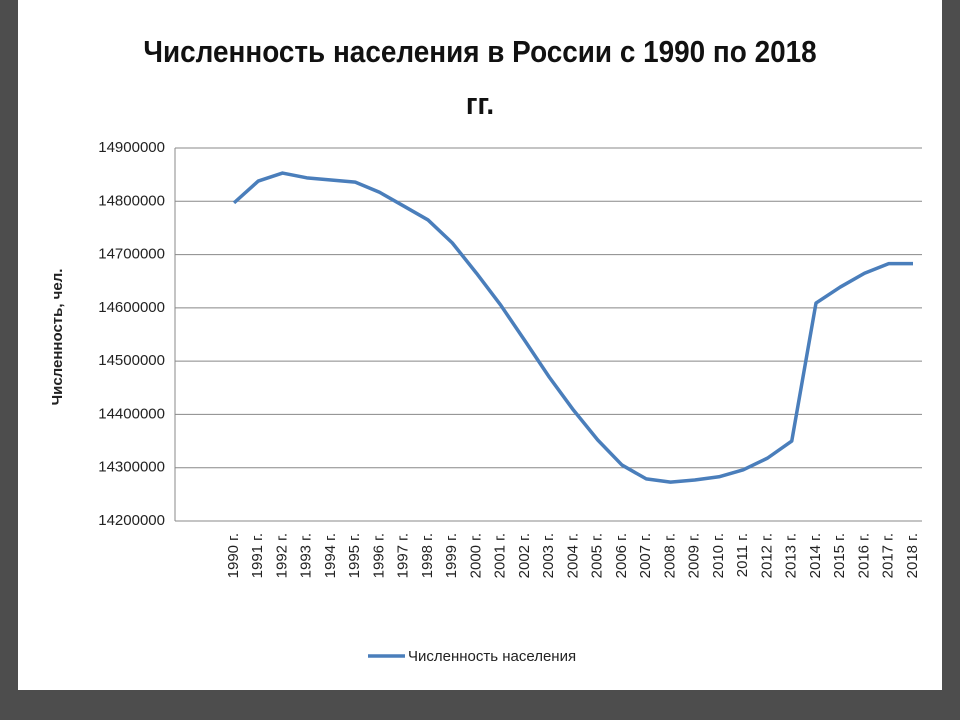 The height and width of the screenshot is (720, 960). Describe the element at coordinates (500, 555) in the screenshot. I see `x-tick-label: 2001 г.` at that location.